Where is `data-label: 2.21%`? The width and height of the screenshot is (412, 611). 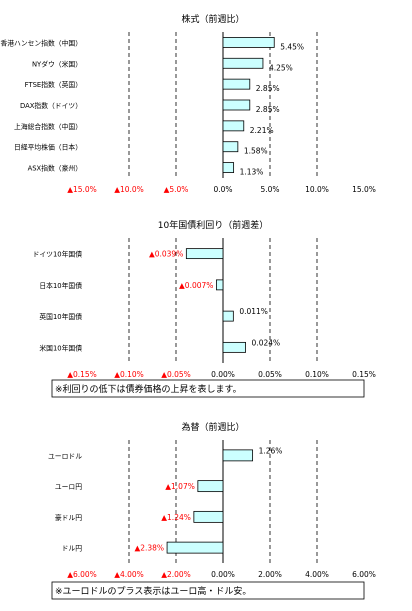 data-label: 2.21% is located at coordinates (262, 130).